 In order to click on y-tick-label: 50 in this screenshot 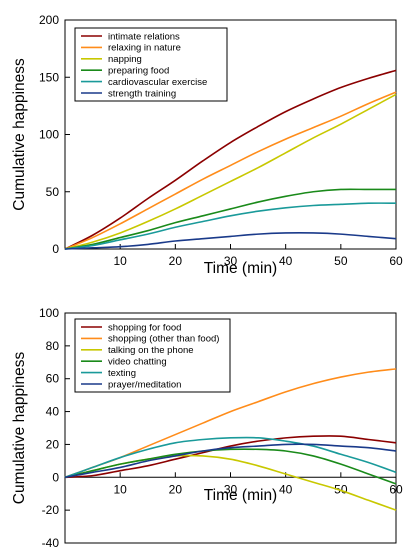, I will do `click(53, 192)`.